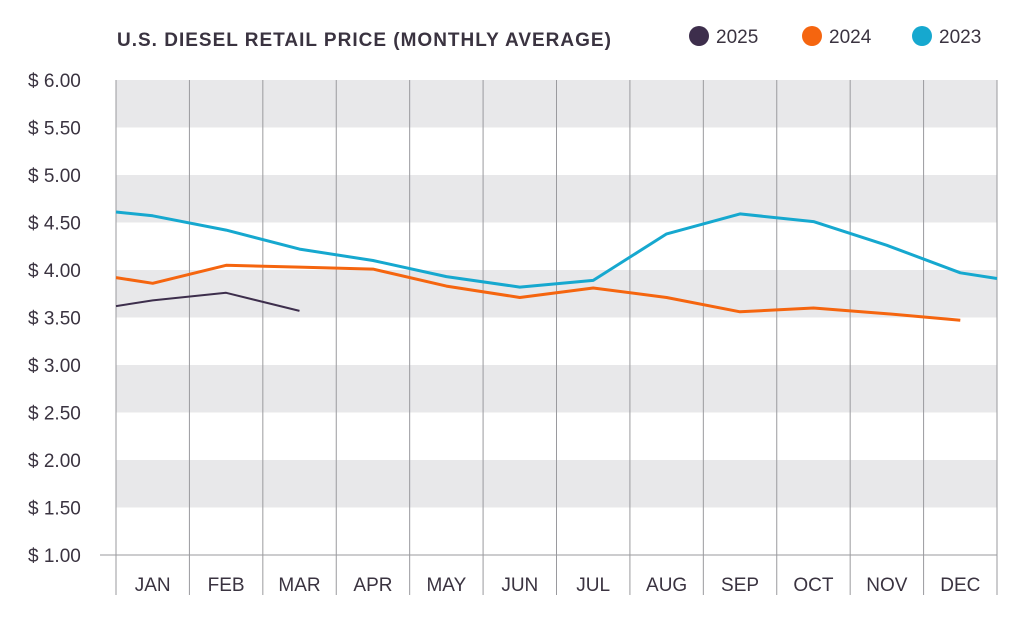 This screenshot has width=1024, height=622. I want to click on x-tick-label: AUG, so click(666, 585).